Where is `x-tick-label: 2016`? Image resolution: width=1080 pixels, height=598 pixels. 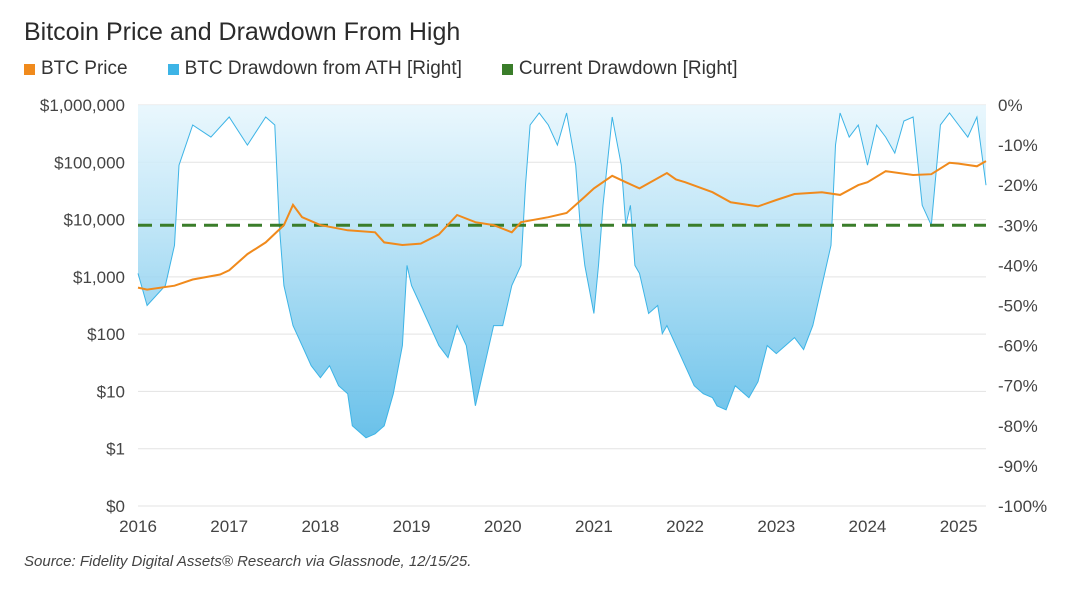 x-tick-label: 2016 is located at coordinates (138, 526).